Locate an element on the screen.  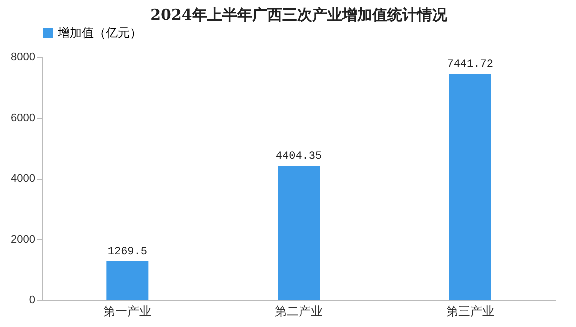
y-tick-label: 6000 is located at coordinates (23, 118).